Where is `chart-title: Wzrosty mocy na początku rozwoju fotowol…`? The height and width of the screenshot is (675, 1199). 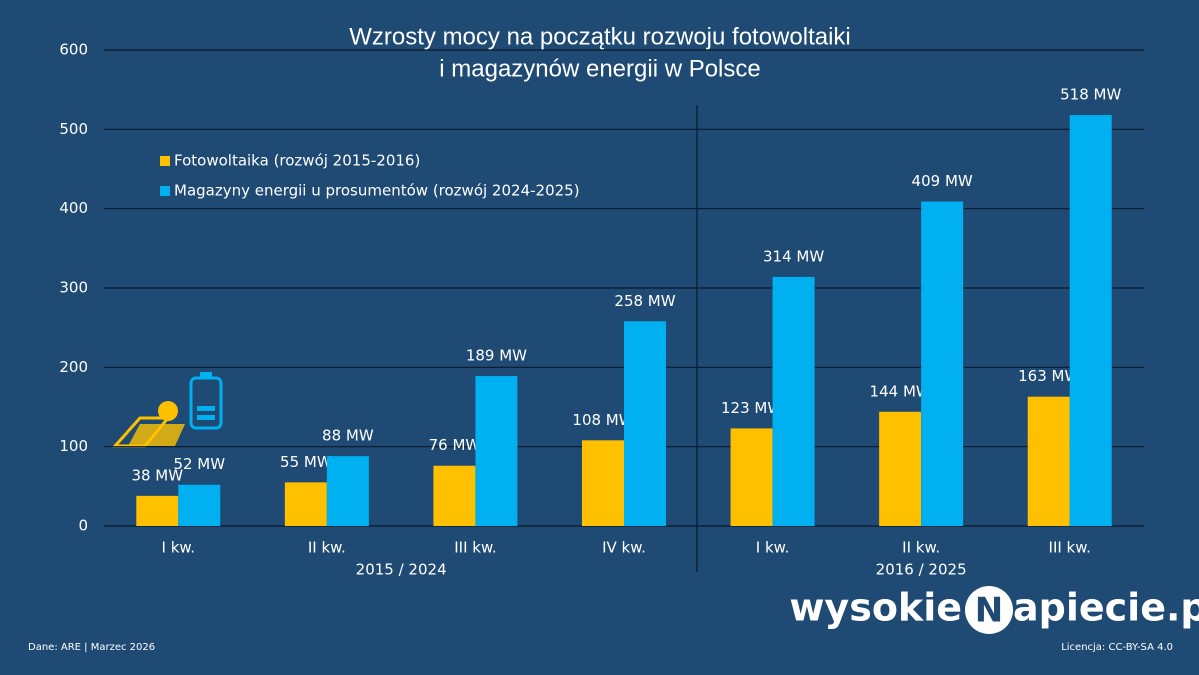 chart-title: Wzrosty mocy na początku rozwoju fotowol… is located at coordinates (600, 36).